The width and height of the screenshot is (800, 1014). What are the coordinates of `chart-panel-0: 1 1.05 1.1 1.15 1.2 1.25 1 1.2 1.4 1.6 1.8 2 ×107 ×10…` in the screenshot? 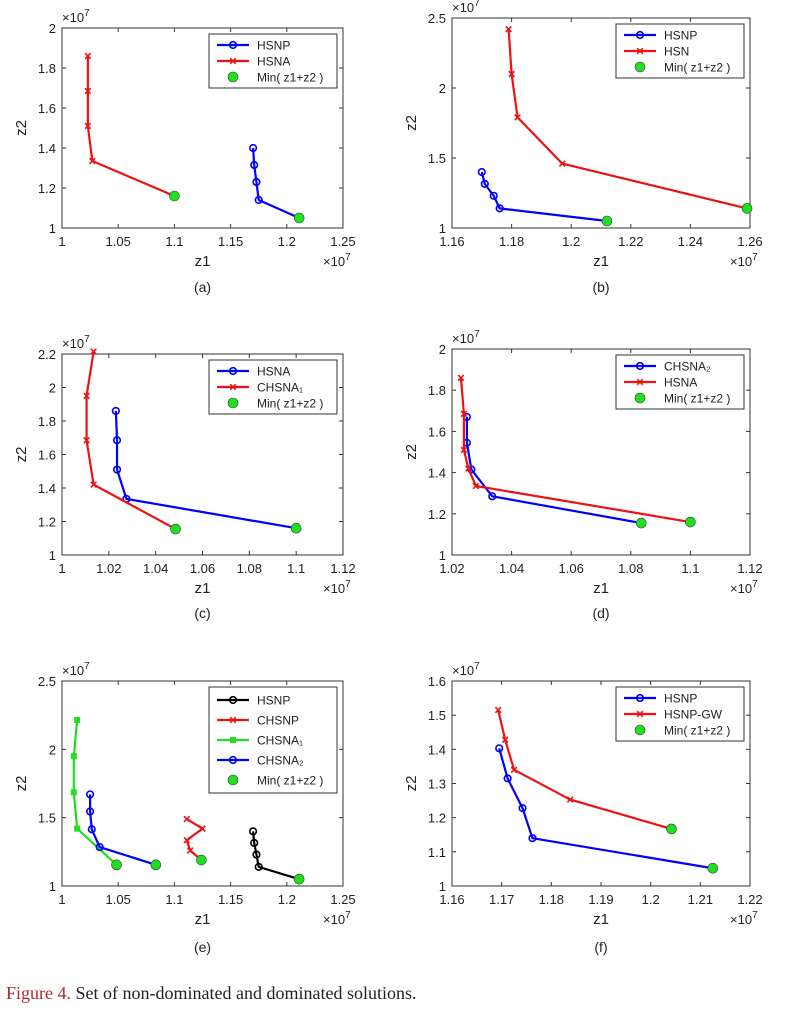 It's located at (184, 151).